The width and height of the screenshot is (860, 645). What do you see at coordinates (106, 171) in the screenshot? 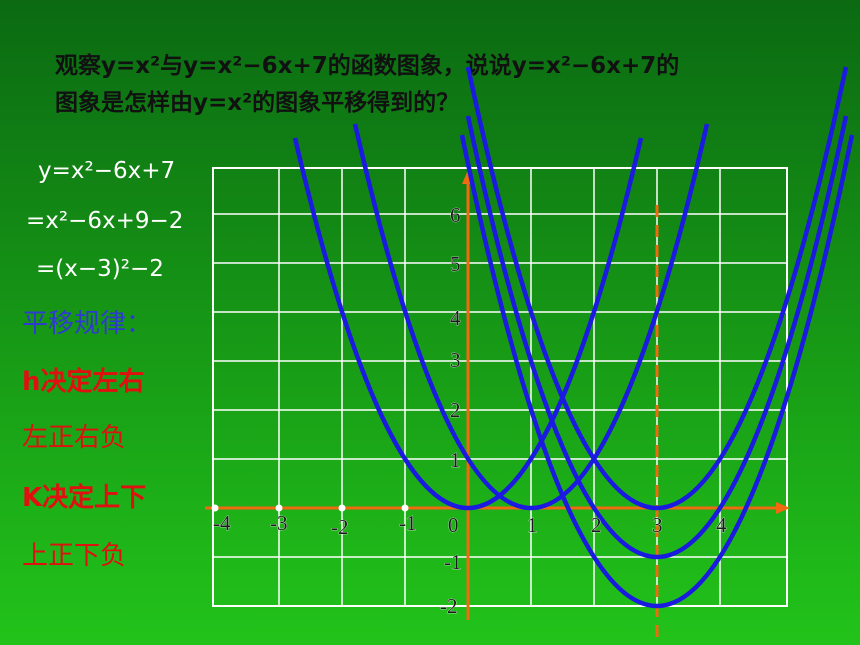
I see `derivation-line: y=x²−6x+7` at bounding box center [106, 171].